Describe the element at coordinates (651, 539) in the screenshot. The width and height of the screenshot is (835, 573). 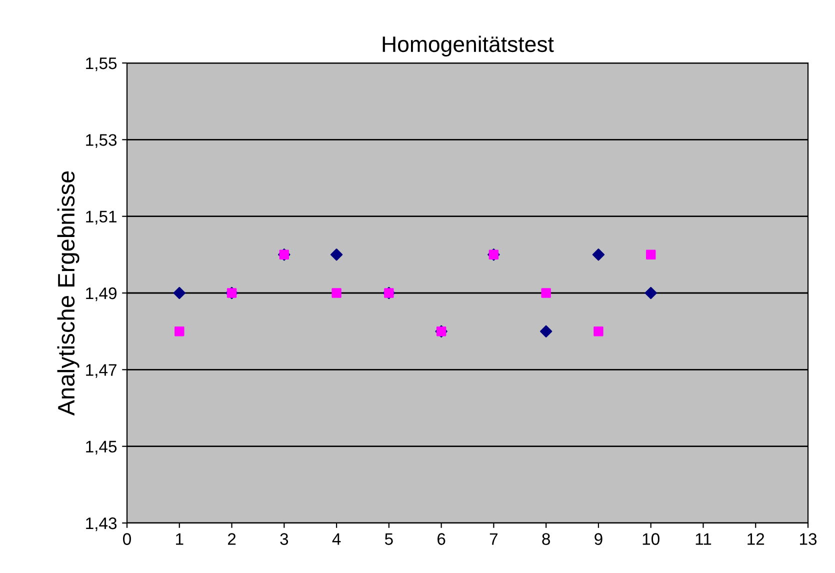
I see `x-tick-label: 10` at that location.